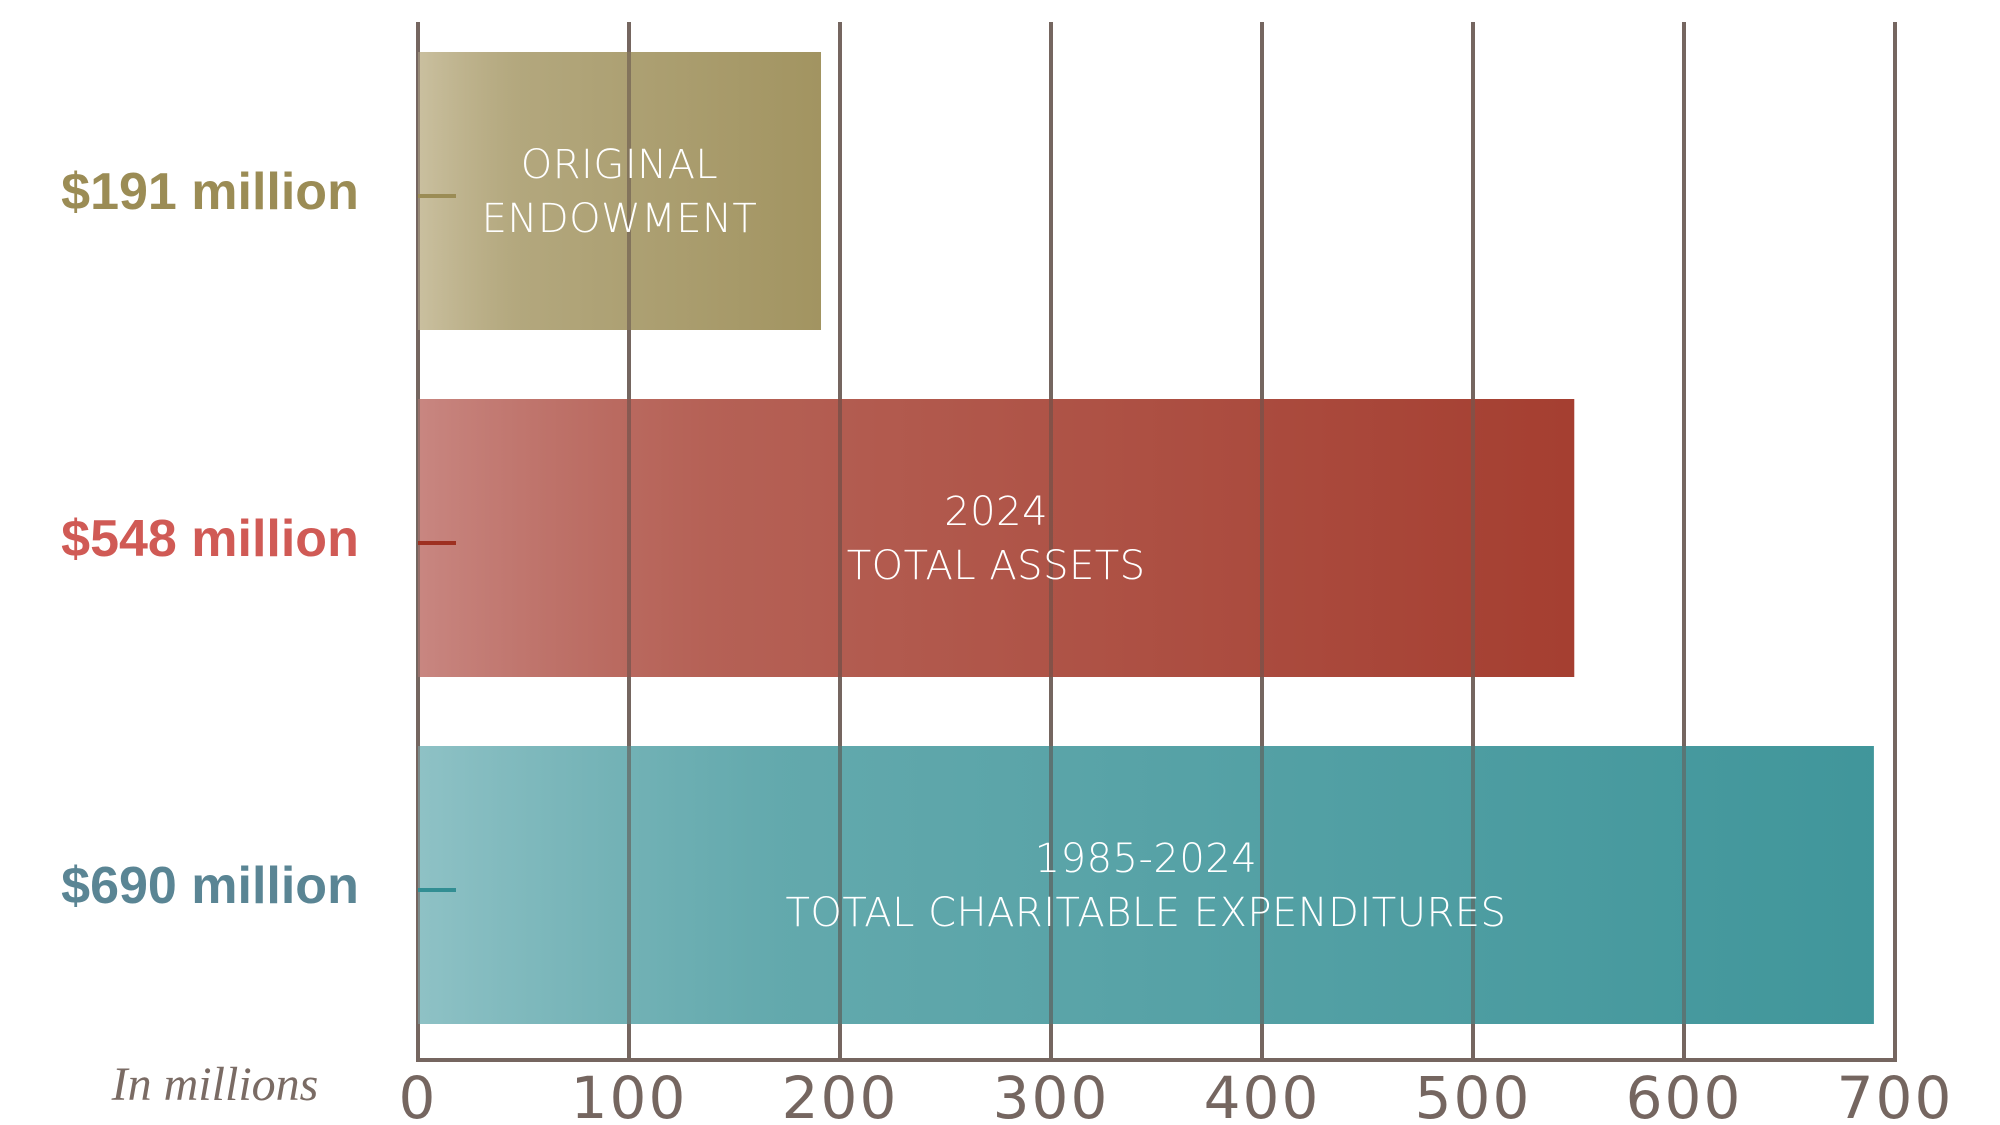 The width and height of the screenshot is (2000, 1125). What do you see at coordinates (619, 165) in the screenshot?
I see `bar-0-label-line-0: ORIGINAL` at bounding box center [619, 165].